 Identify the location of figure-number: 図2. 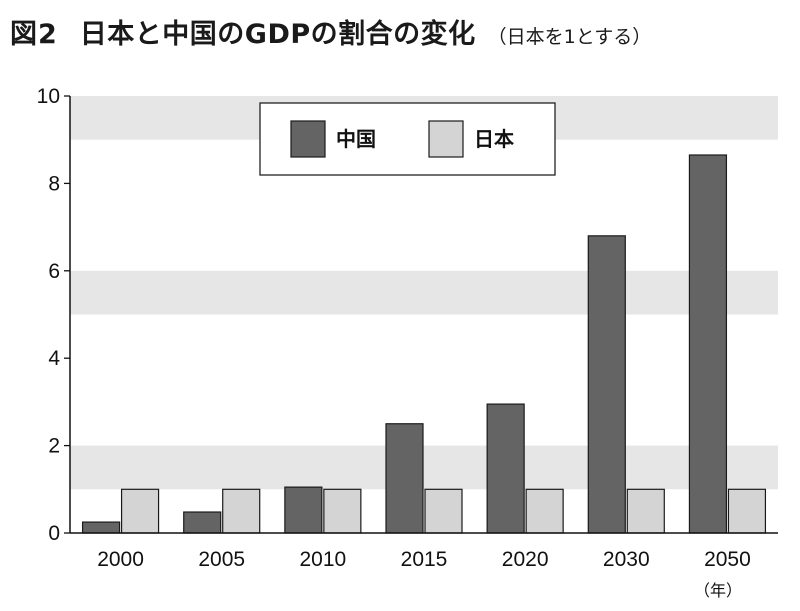
(34, 34).